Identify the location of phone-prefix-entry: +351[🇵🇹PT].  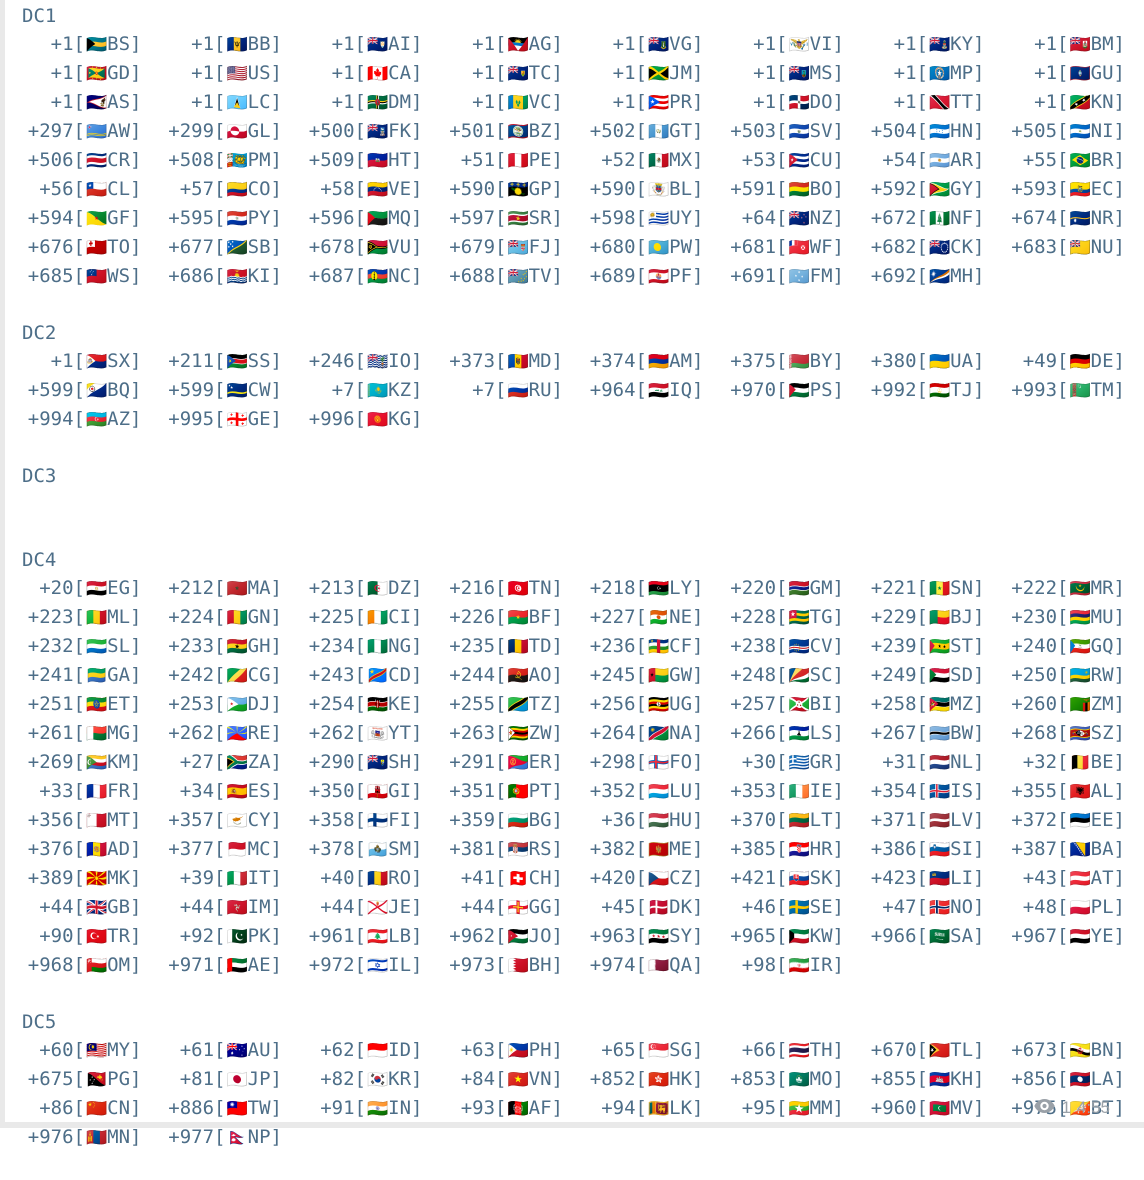
(495, 791).